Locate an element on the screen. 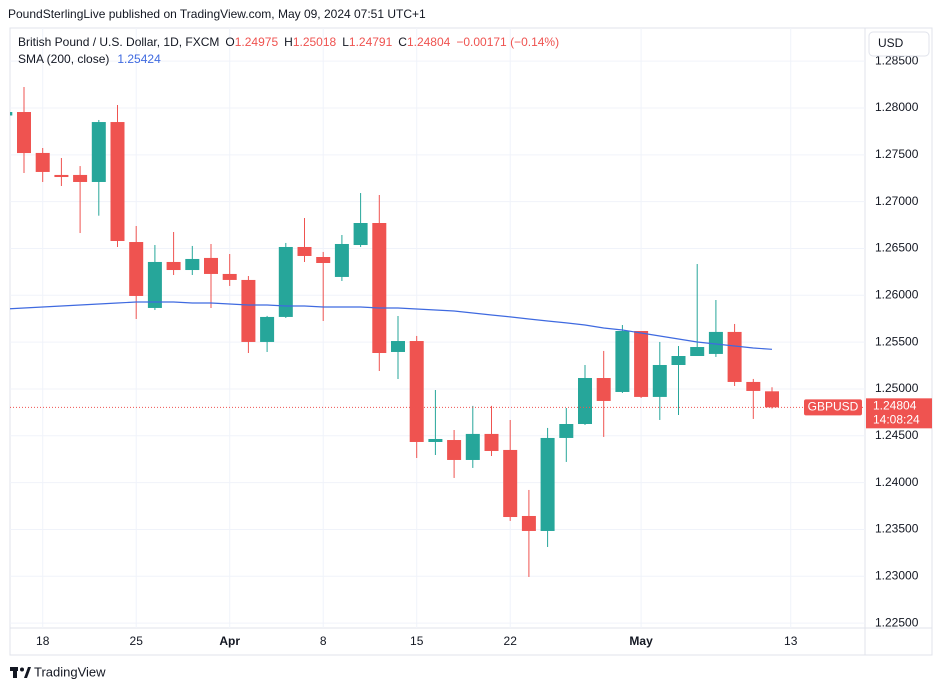 Image resolution: width=945 pixels, height=695 pixels. y-tick-label: 1.25500 is located at coordinates (897, 341).